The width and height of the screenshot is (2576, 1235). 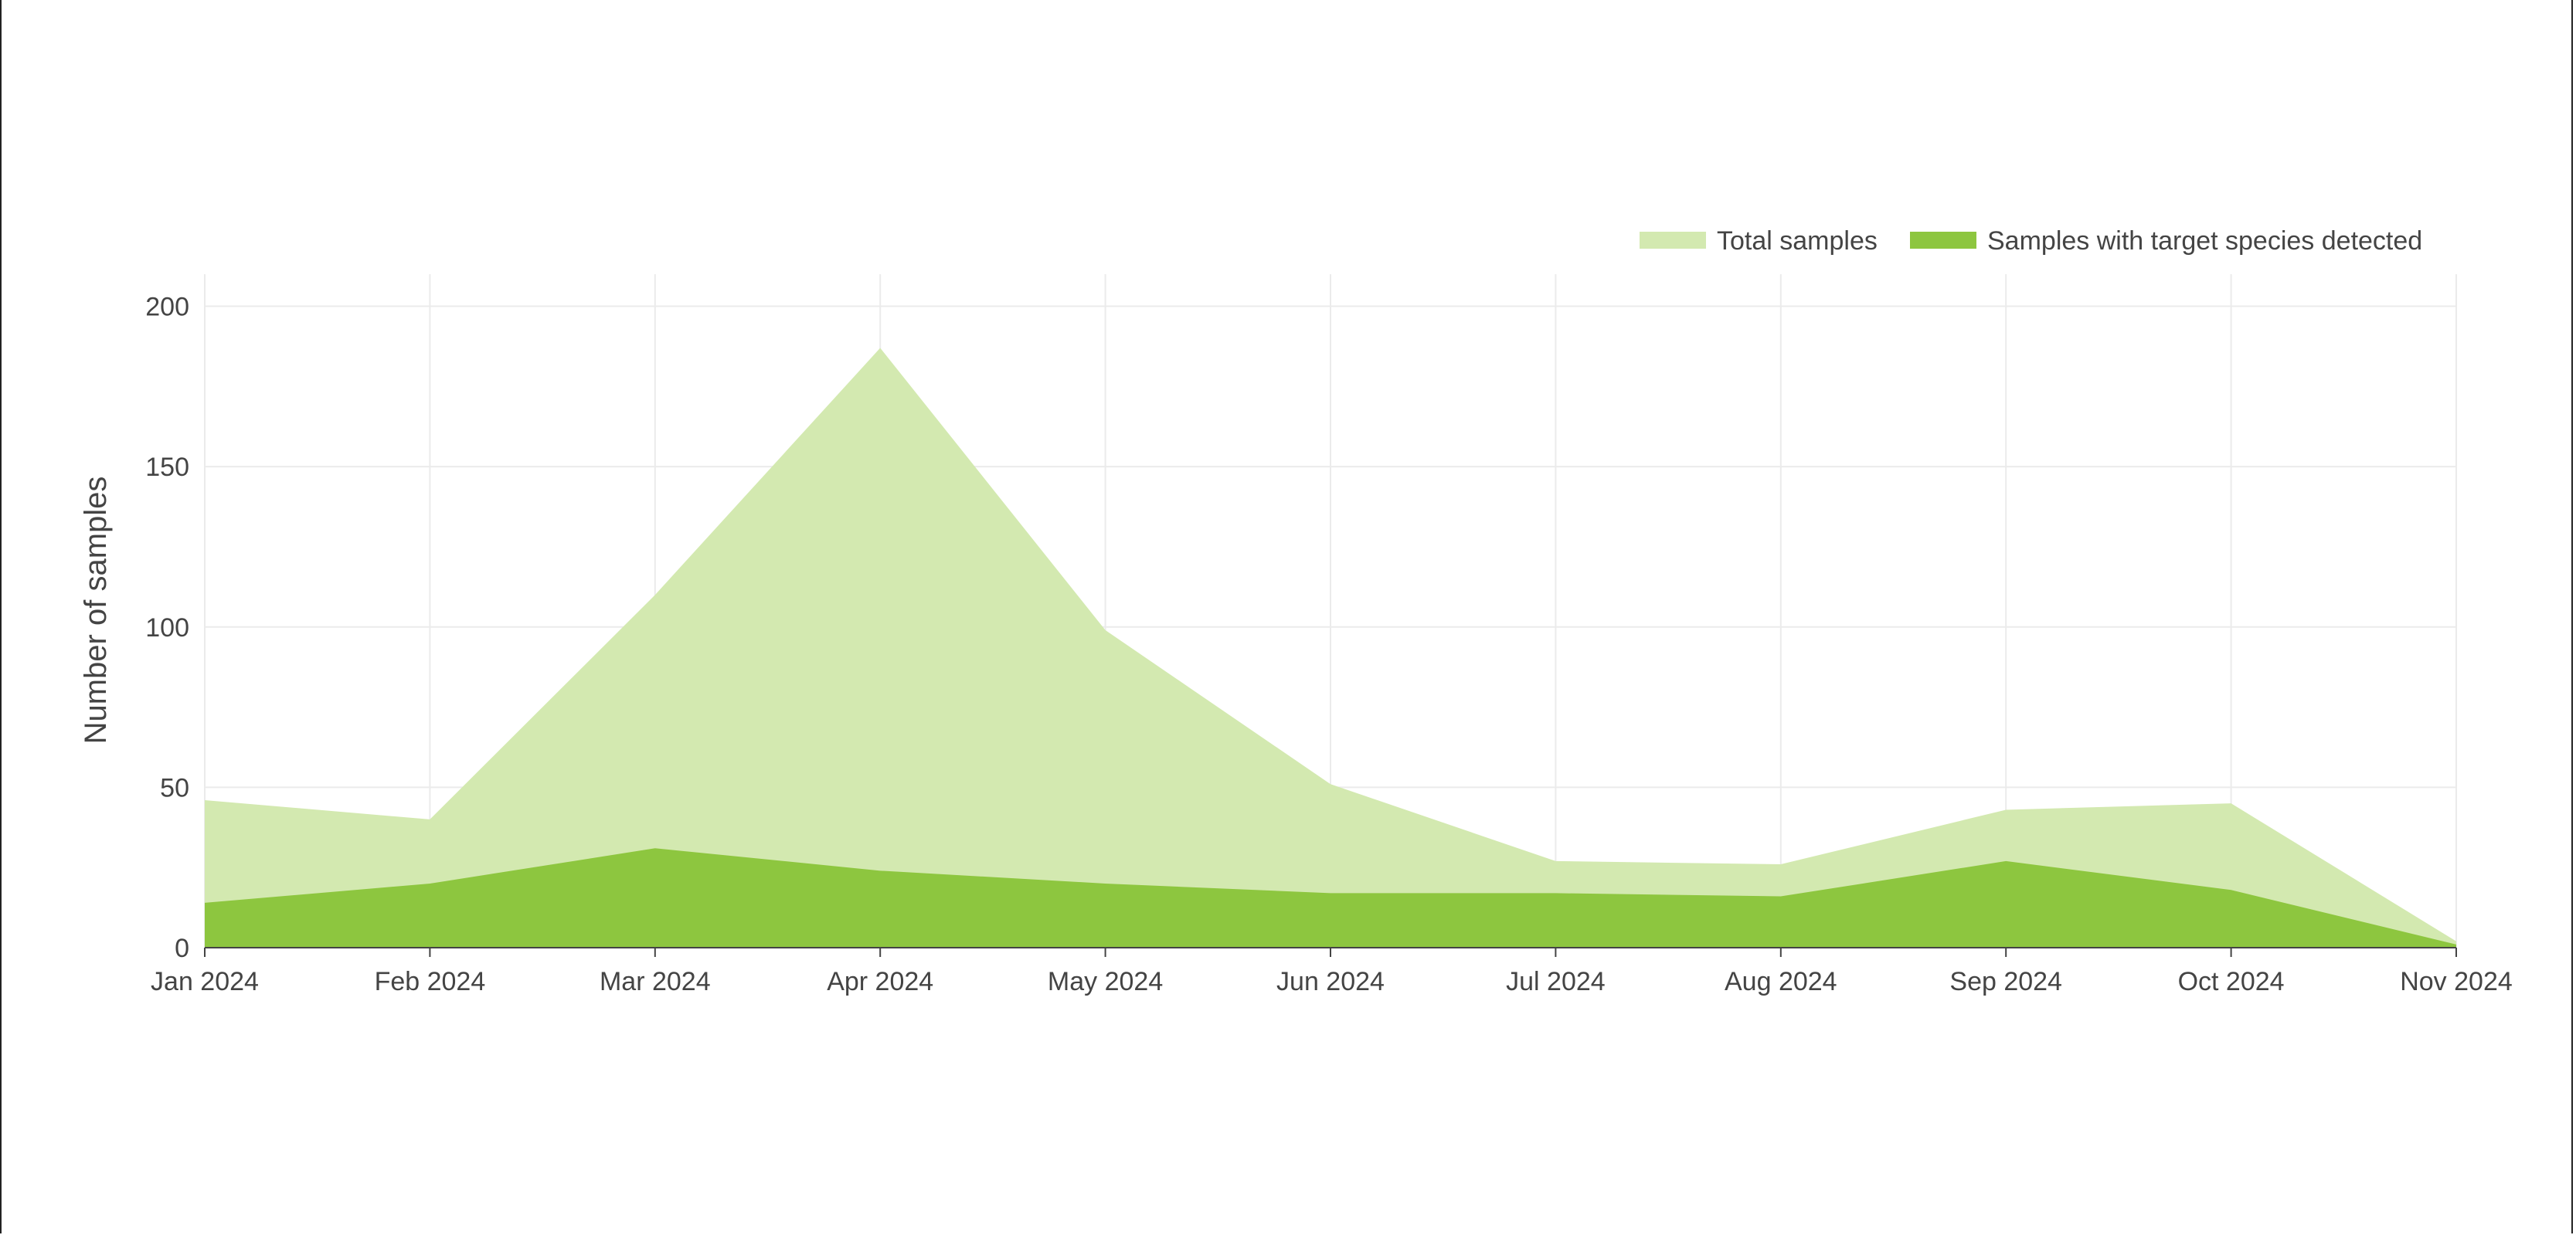 I want to click on x-tick-label: Feb 2024, so click(x=430, y=981).